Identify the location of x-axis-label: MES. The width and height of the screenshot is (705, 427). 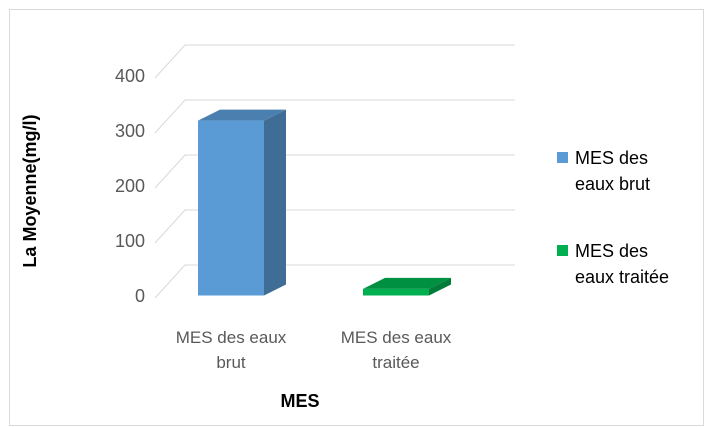
(300, 401).